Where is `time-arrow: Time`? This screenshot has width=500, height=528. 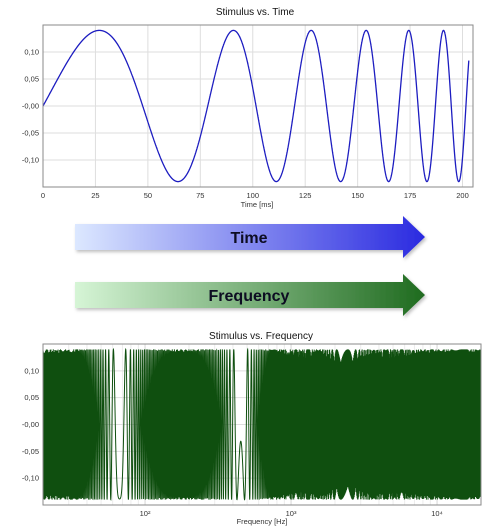 time-arrow: Time is located at coordinates (250, 237).